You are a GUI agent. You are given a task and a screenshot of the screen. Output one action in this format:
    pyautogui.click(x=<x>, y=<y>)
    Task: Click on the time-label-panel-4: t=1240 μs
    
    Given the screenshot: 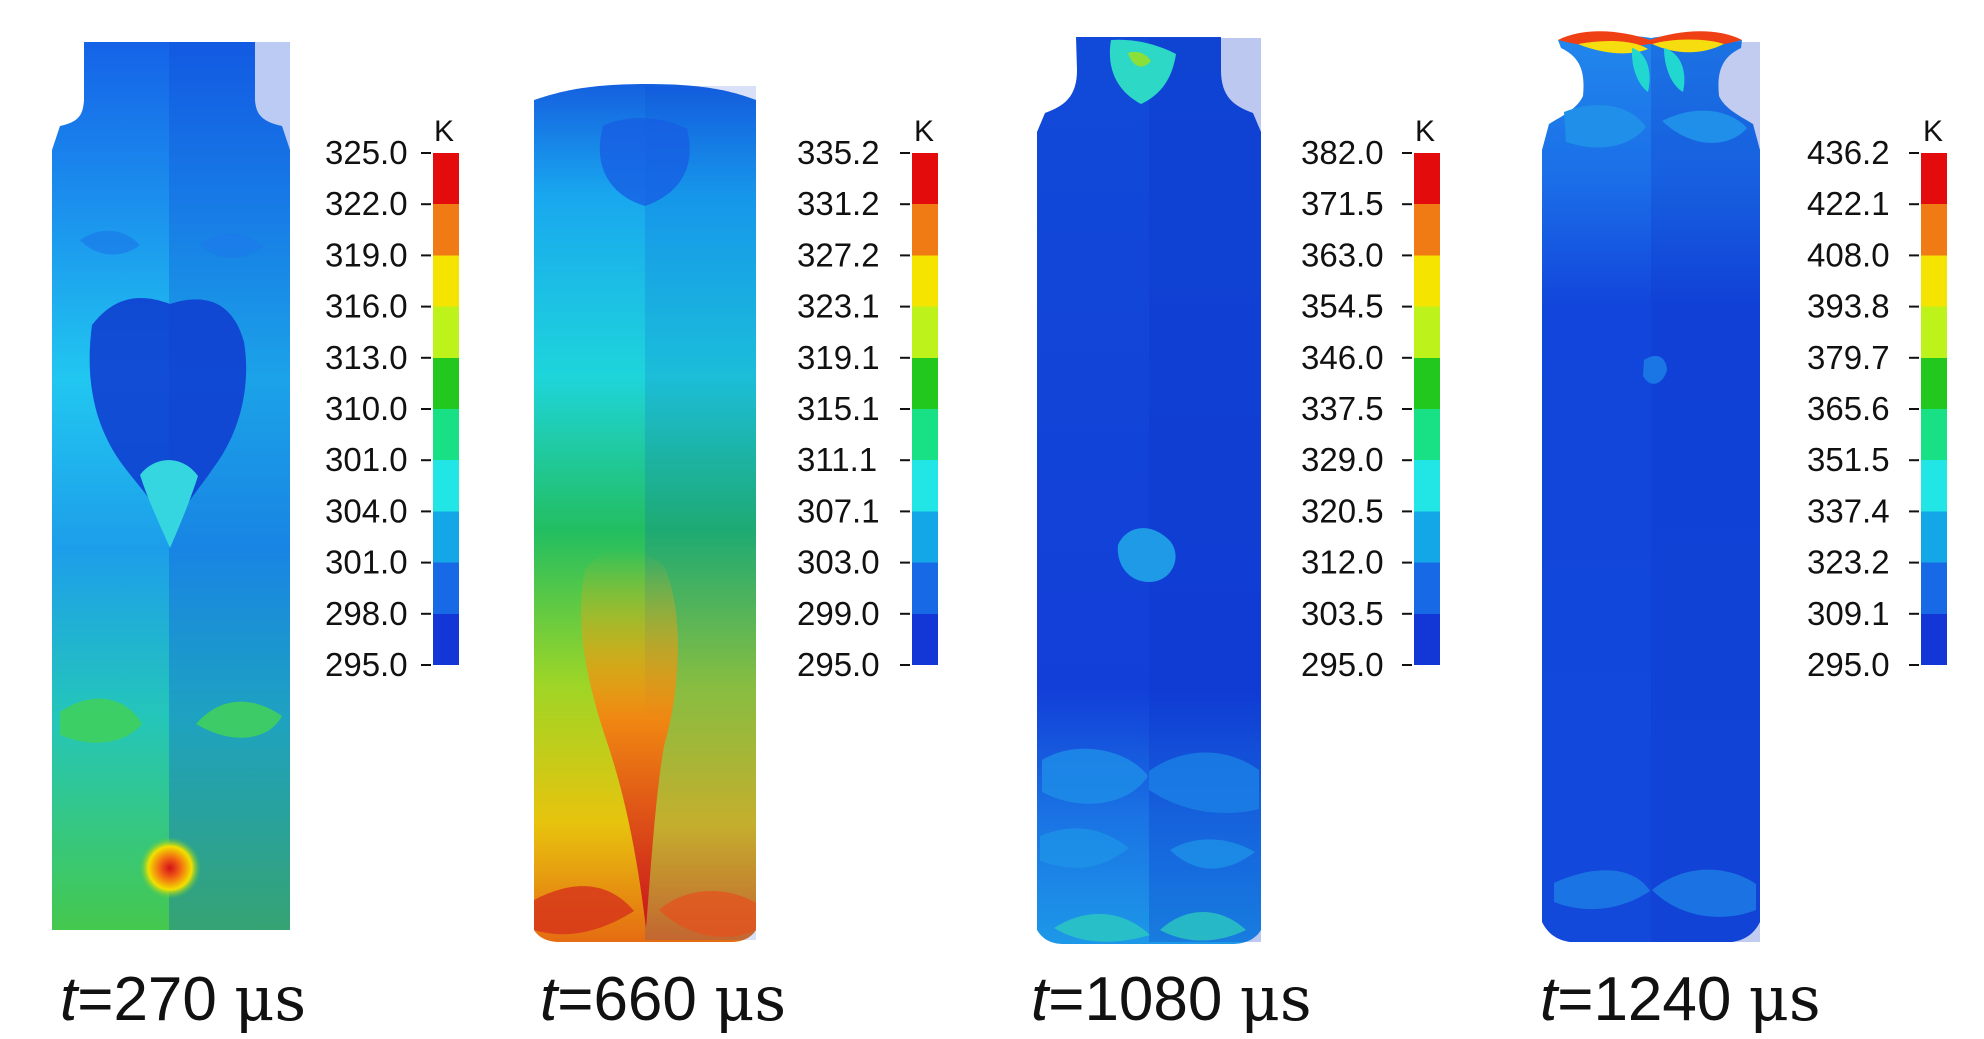 What is the action you would take?
    pyautogui.click(x=1680, y=998)
    